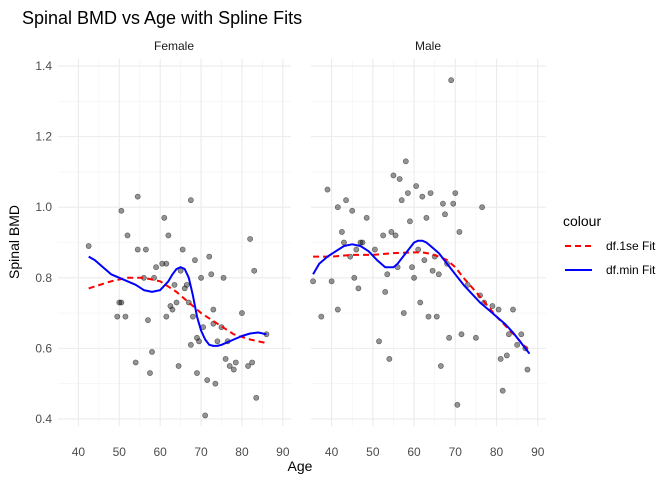 Image resolution: width=672 pixels, height=480 pixels. Describe the element at coordinates (582, 221) in the screenshot. I see `legend-title: colour` at that location.